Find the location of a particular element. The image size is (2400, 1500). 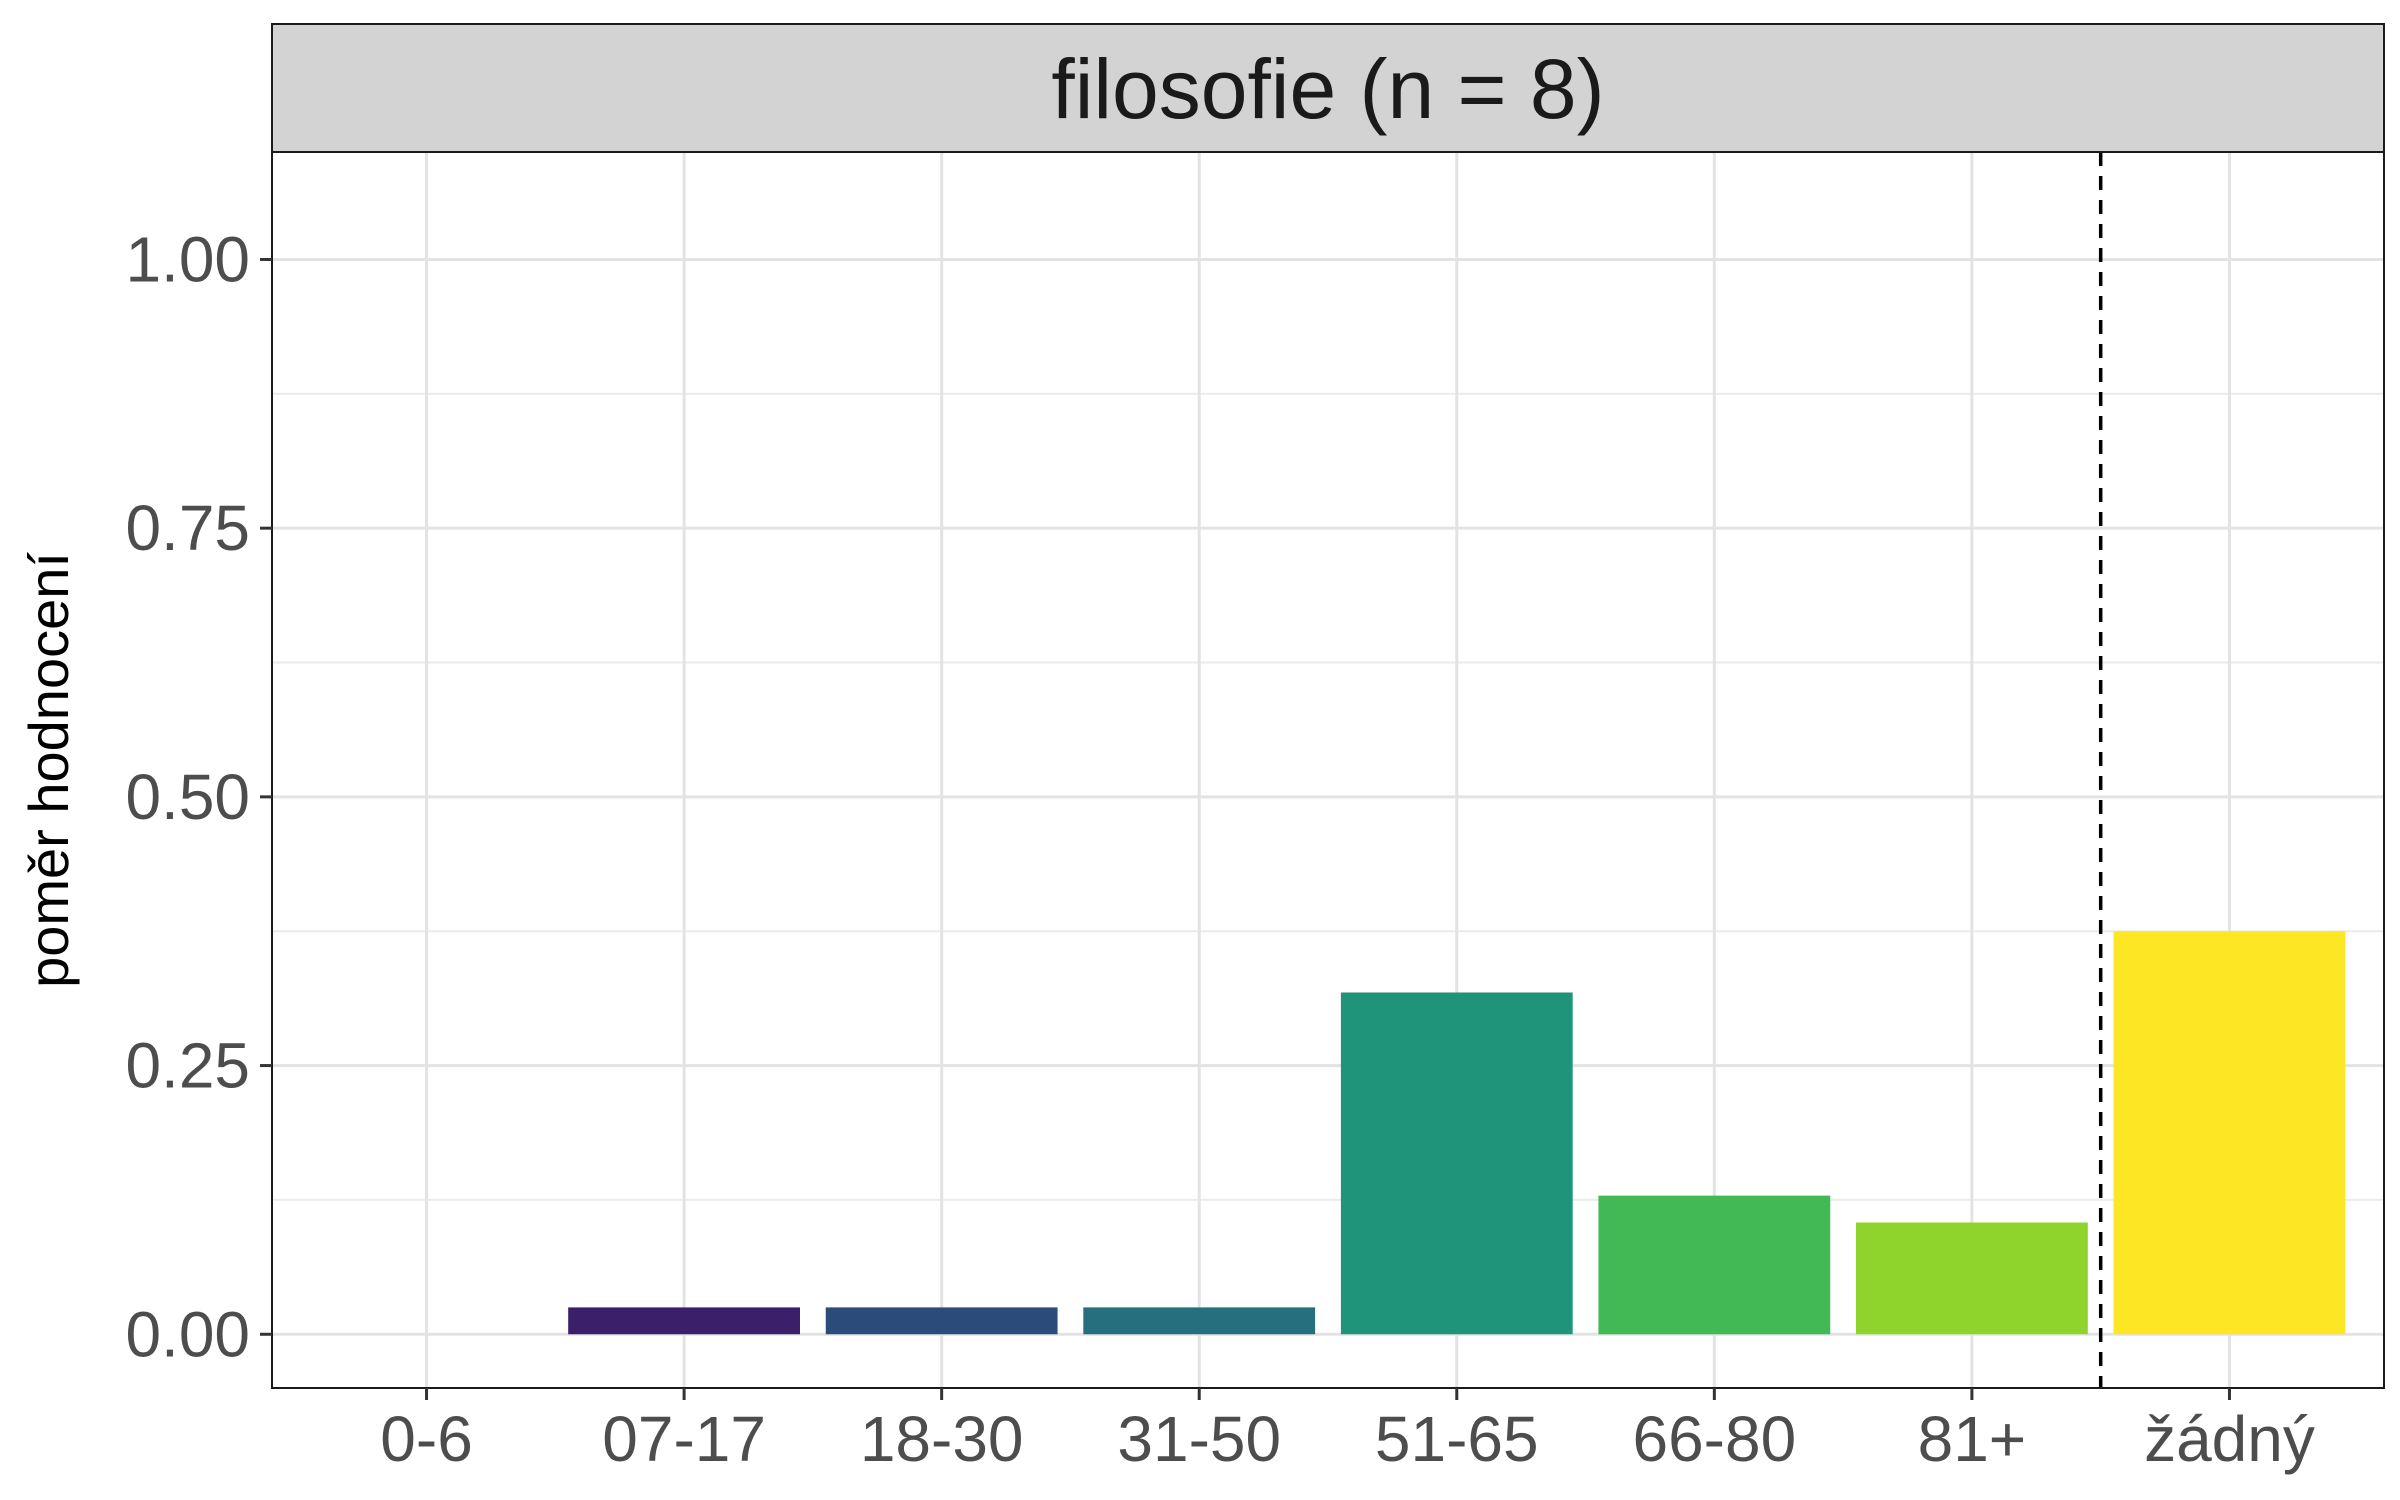

y-axis: 0.00 0.25 0.50 0.75 1.00 is located at coordinates (198, 796).